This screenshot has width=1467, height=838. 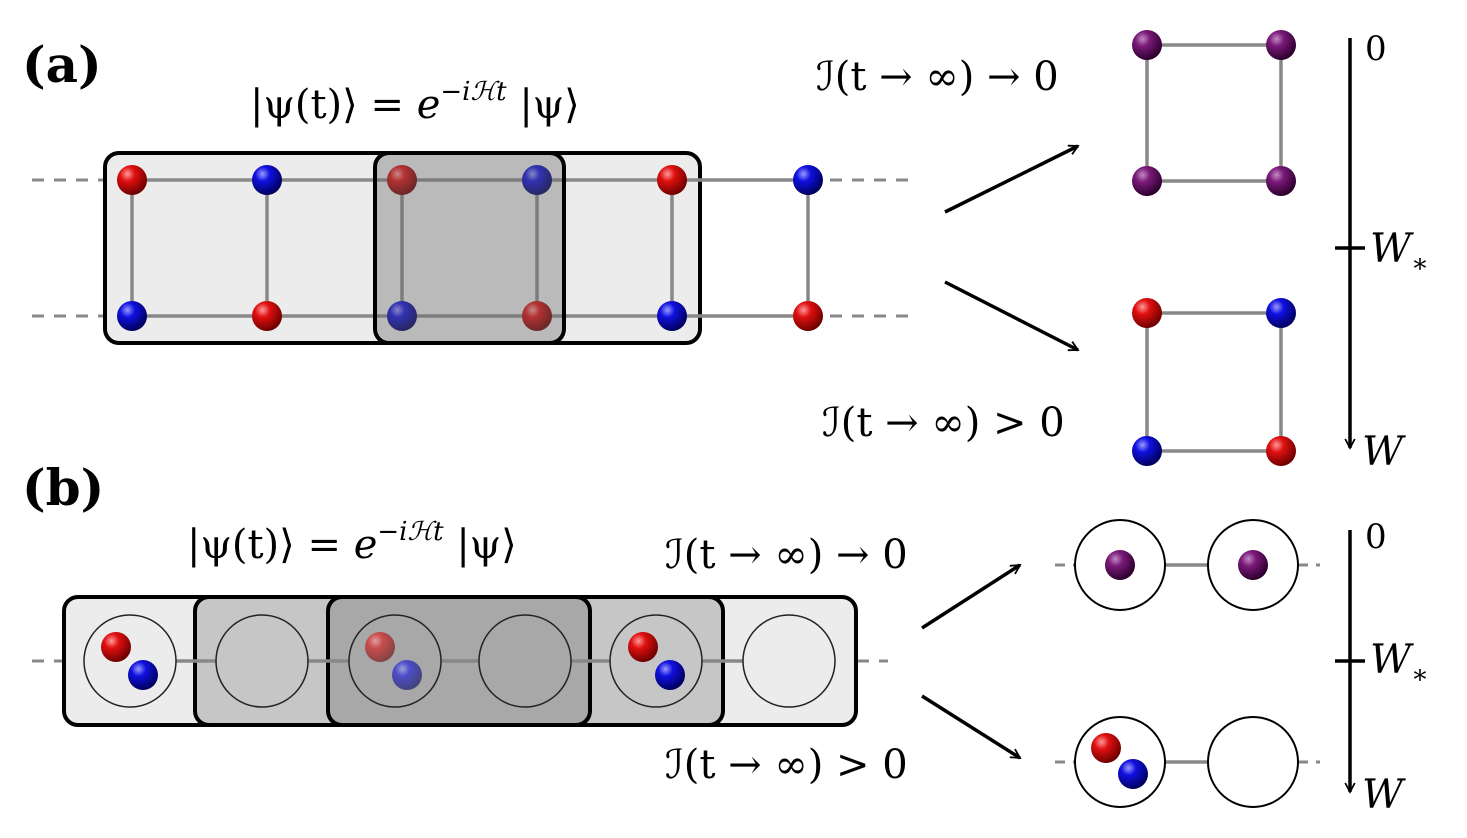 I want to click on plaquette-localized, so click(x=1214, y=382).